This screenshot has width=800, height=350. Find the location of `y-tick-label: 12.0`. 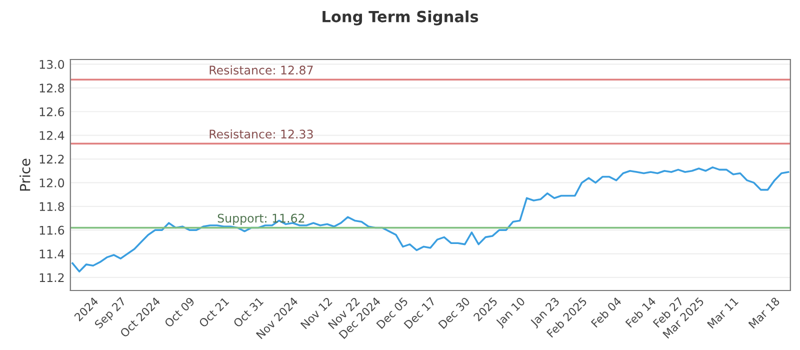

y-tick-label: 12.0 is located at coordinates (52, 183).